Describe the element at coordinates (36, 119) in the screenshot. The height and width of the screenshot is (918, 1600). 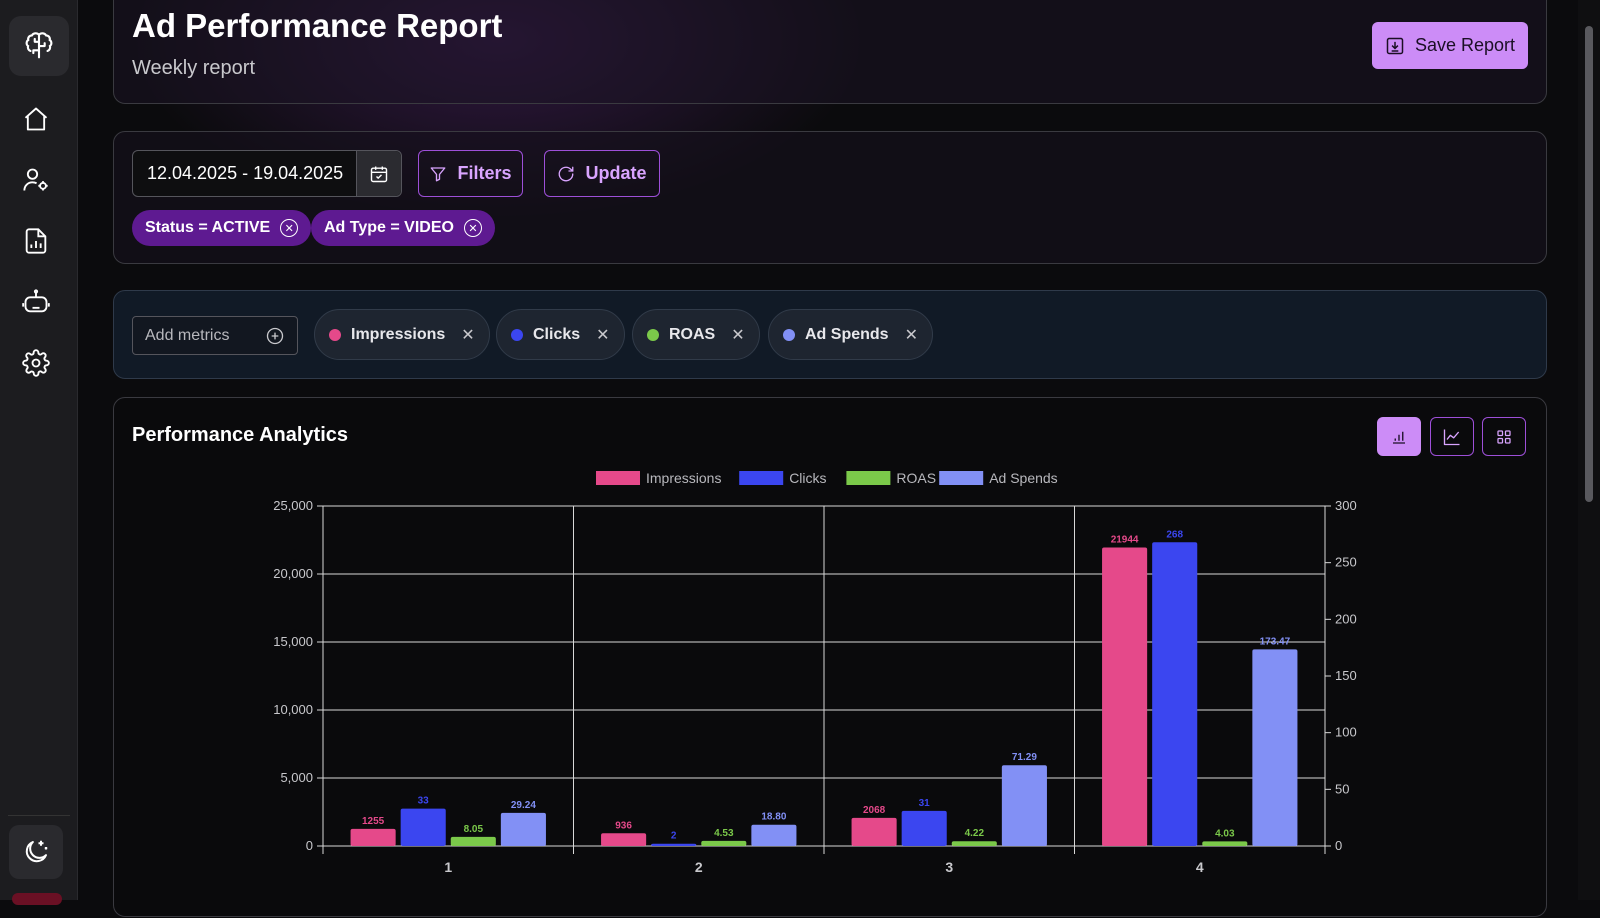
I see `home-icon` at that location.